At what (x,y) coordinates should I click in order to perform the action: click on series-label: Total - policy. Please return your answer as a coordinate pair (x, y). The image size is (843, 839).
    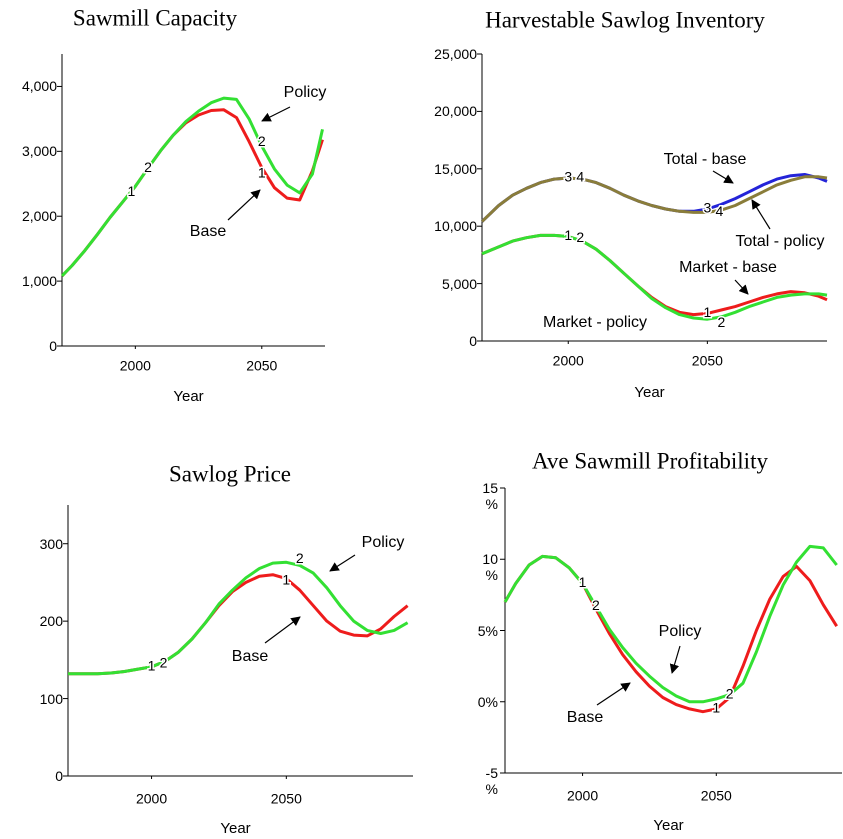
    Looking at the image, I should click on (780, 241).